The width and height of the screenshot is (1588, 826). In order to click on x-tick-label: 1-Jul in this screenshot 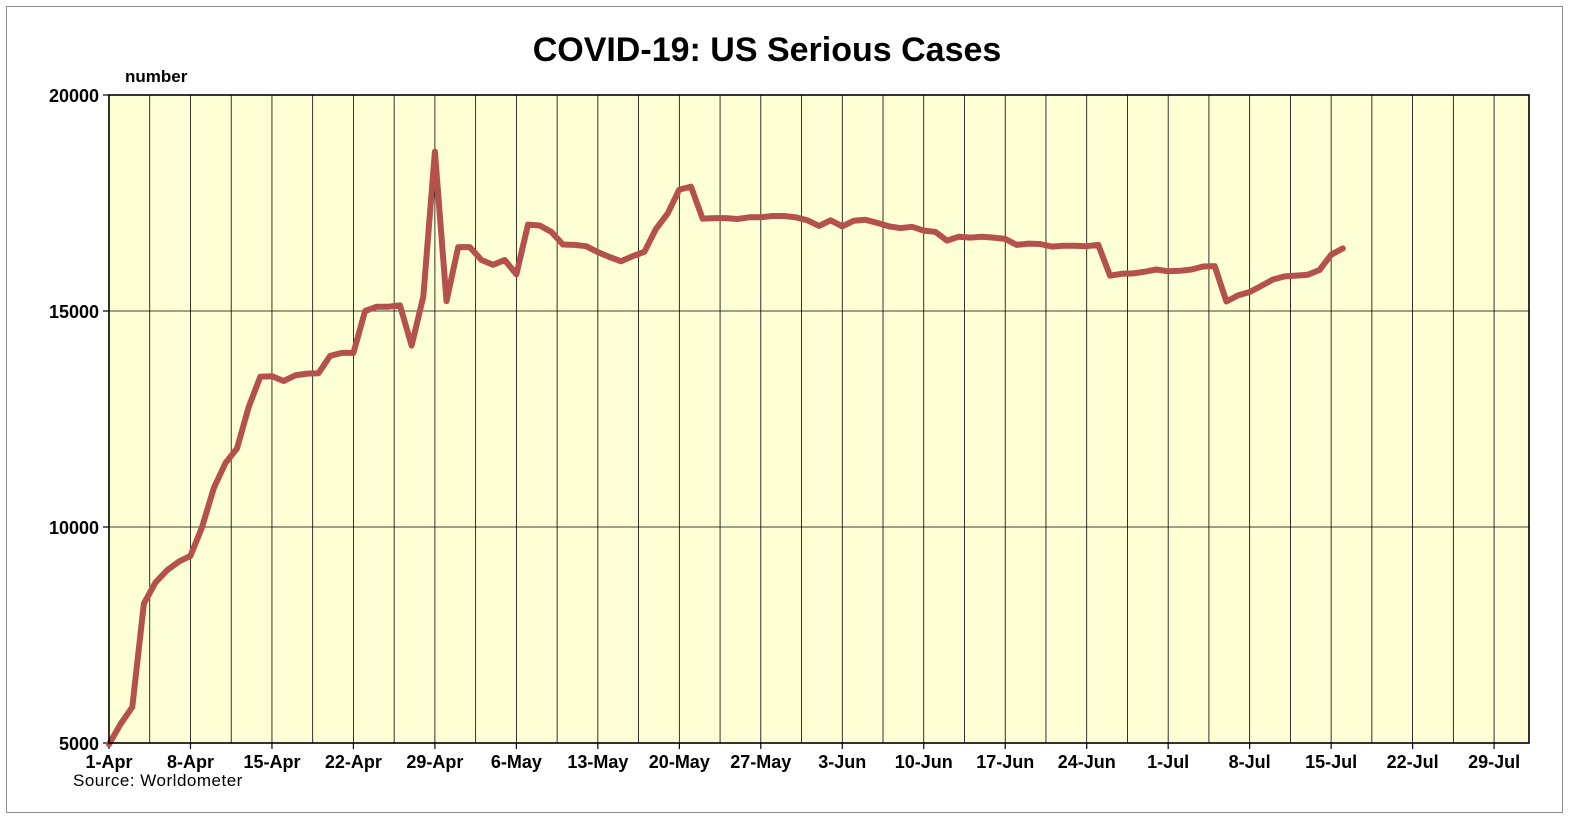, I will do `click(1168, 762)`.